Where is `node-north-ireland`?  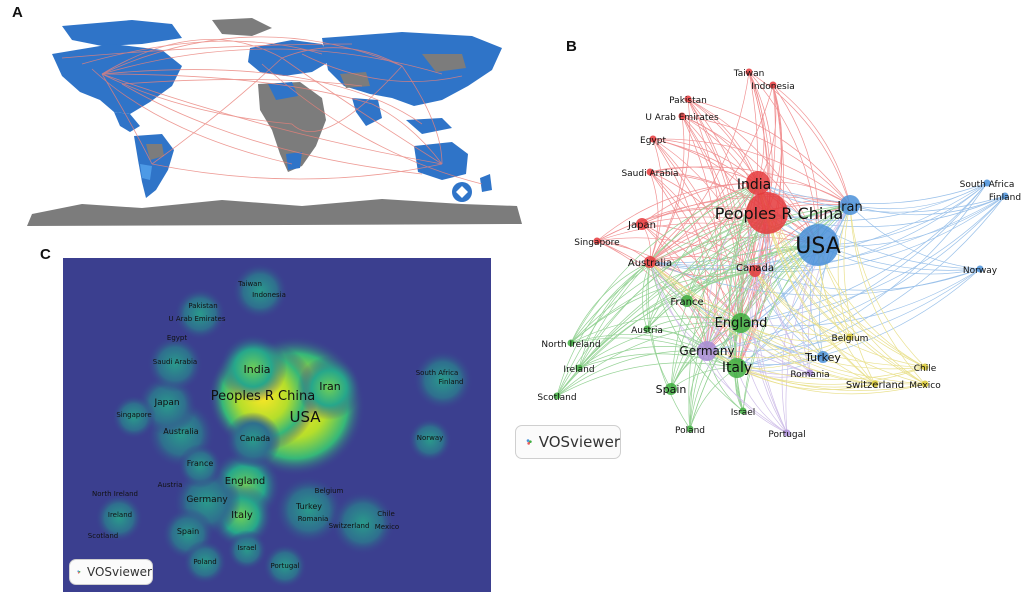 node-north-ireland is located at coordinates (571, 343).